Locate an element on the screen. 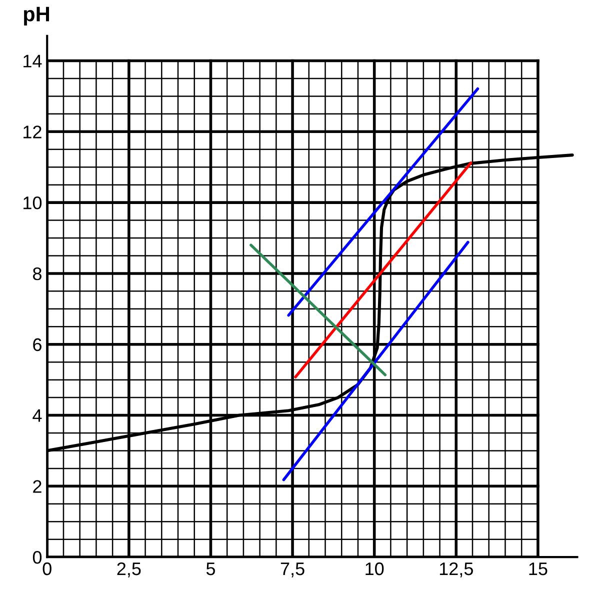 The height and width of the screenshot is (599, 589). x-tick-label: 7,5 is located at coordinates (292, 570).